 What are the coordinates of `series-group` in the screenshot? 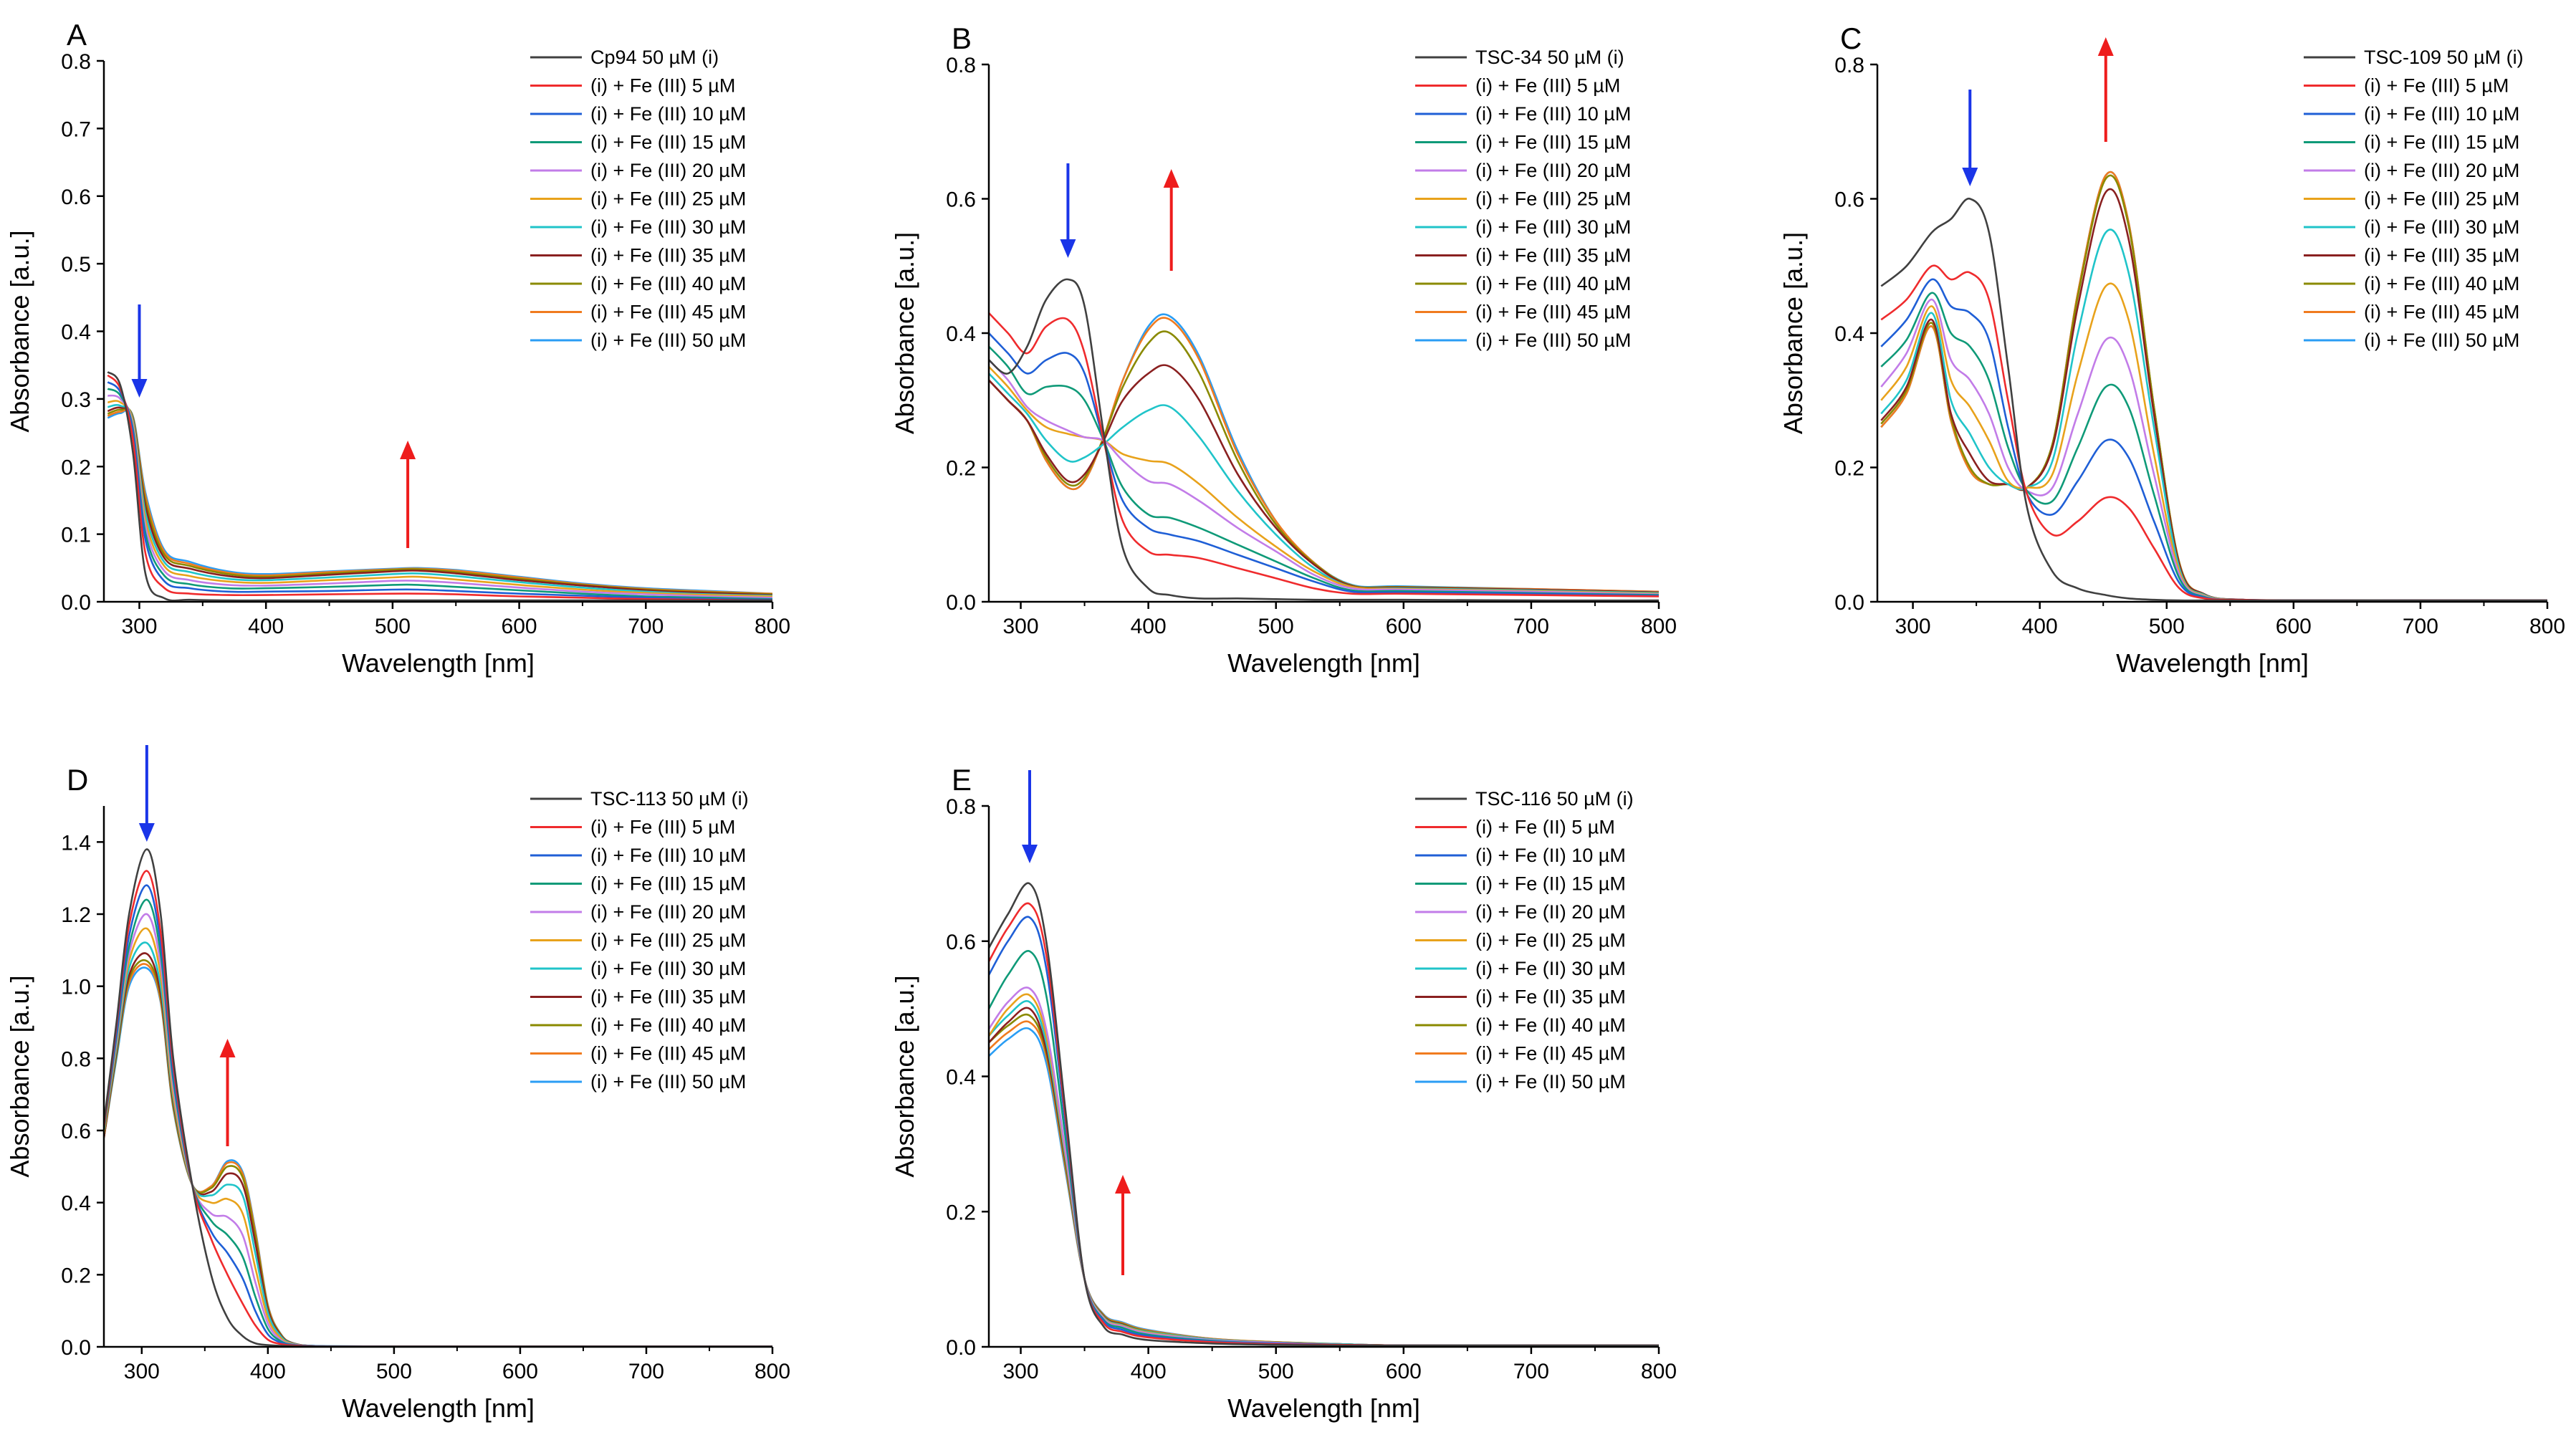 It's located at (438, 1097).